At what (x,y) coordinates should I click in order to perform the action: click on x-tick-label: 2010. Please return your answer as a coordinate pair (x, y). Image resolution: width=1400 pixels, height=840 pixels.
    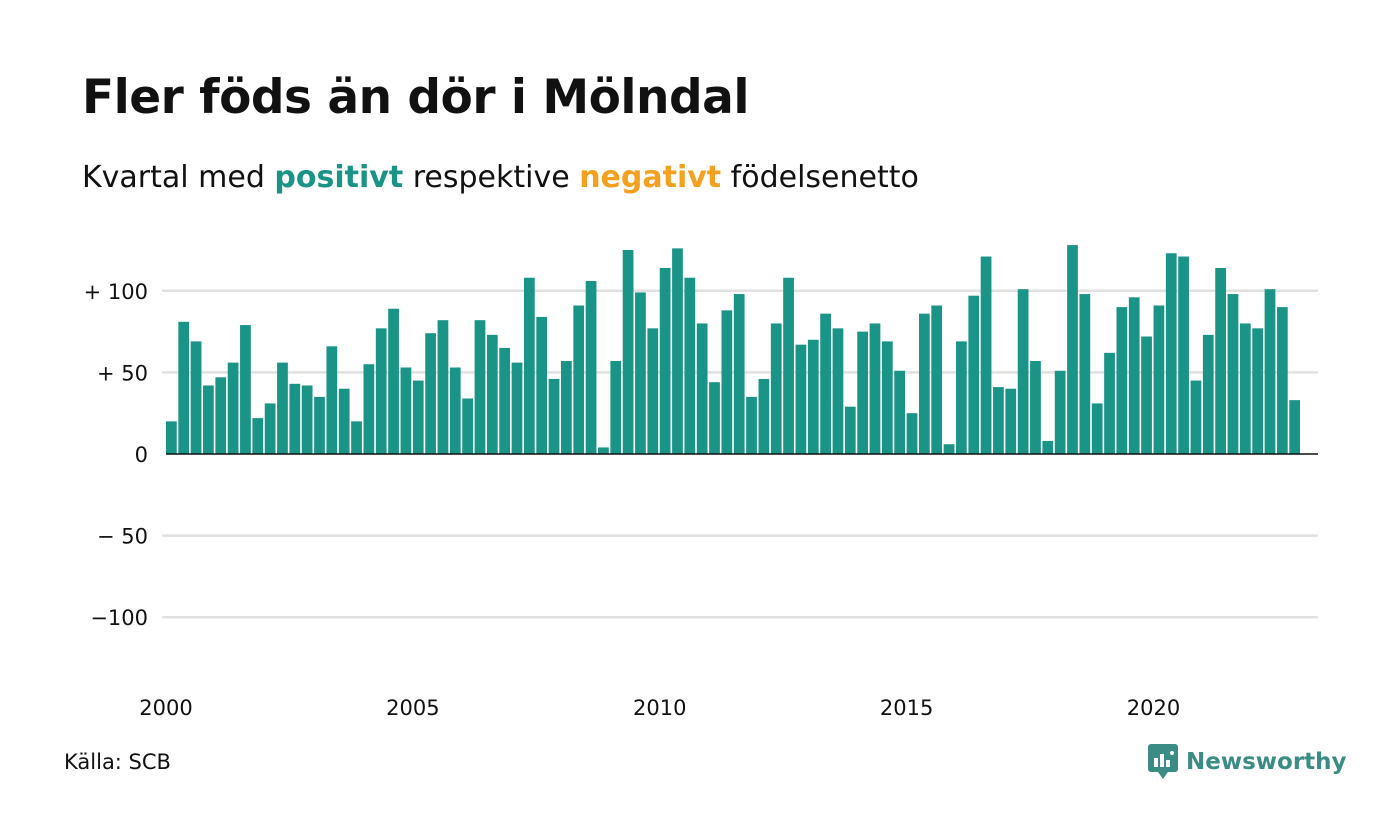
    Looking at the image, I should click on (659, 708).